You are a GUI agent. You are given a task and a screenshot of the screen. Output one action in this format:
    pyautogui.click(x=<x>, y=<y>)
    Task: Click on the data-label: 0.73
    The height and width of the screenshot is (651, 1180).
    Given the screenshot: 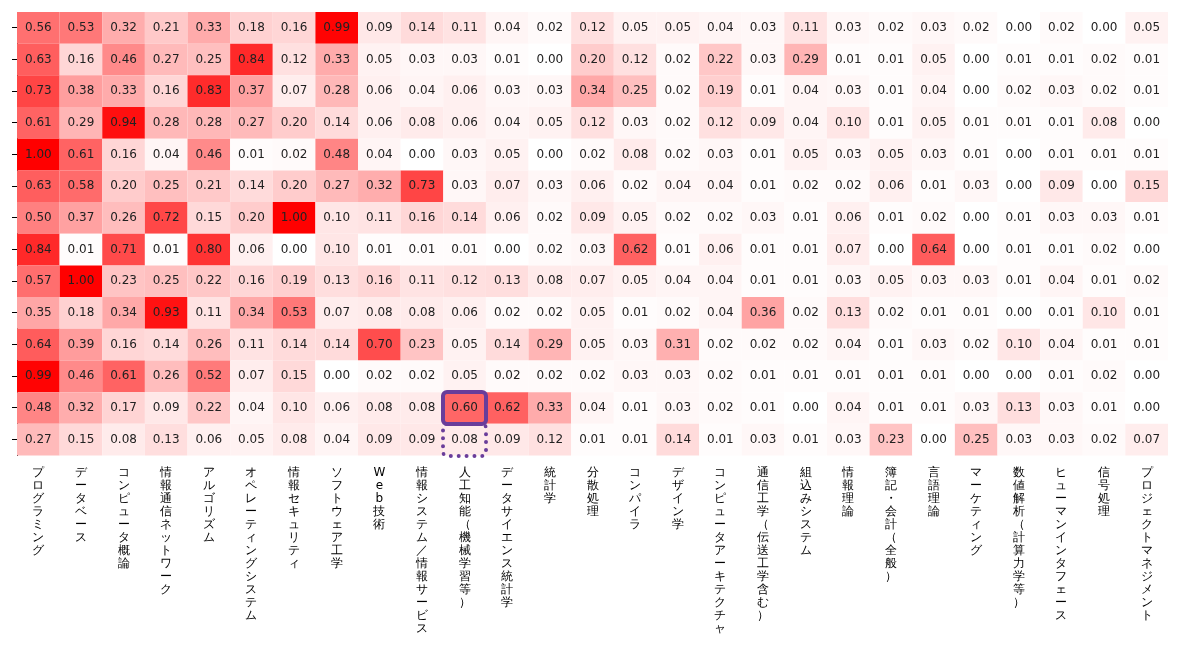 What is the action you would take?
    pyautogui.click(x=38, y=90)
    